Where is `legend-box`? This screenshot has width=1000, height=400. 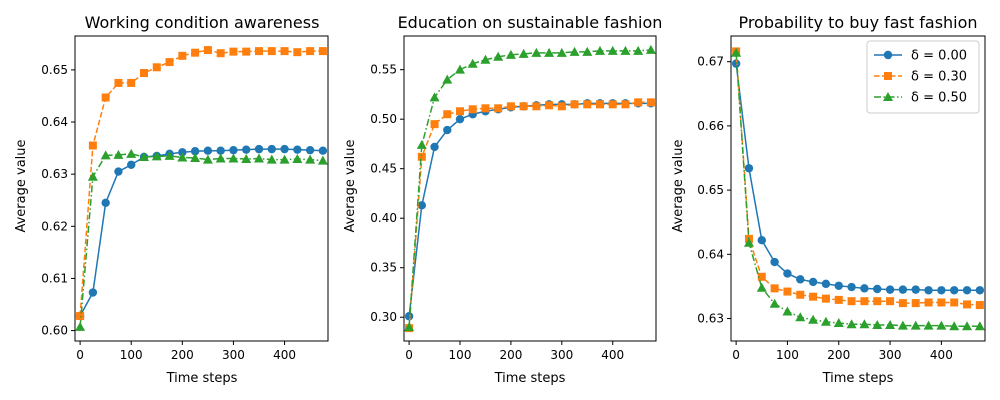
legend-box is located at coordinates (923, 77).